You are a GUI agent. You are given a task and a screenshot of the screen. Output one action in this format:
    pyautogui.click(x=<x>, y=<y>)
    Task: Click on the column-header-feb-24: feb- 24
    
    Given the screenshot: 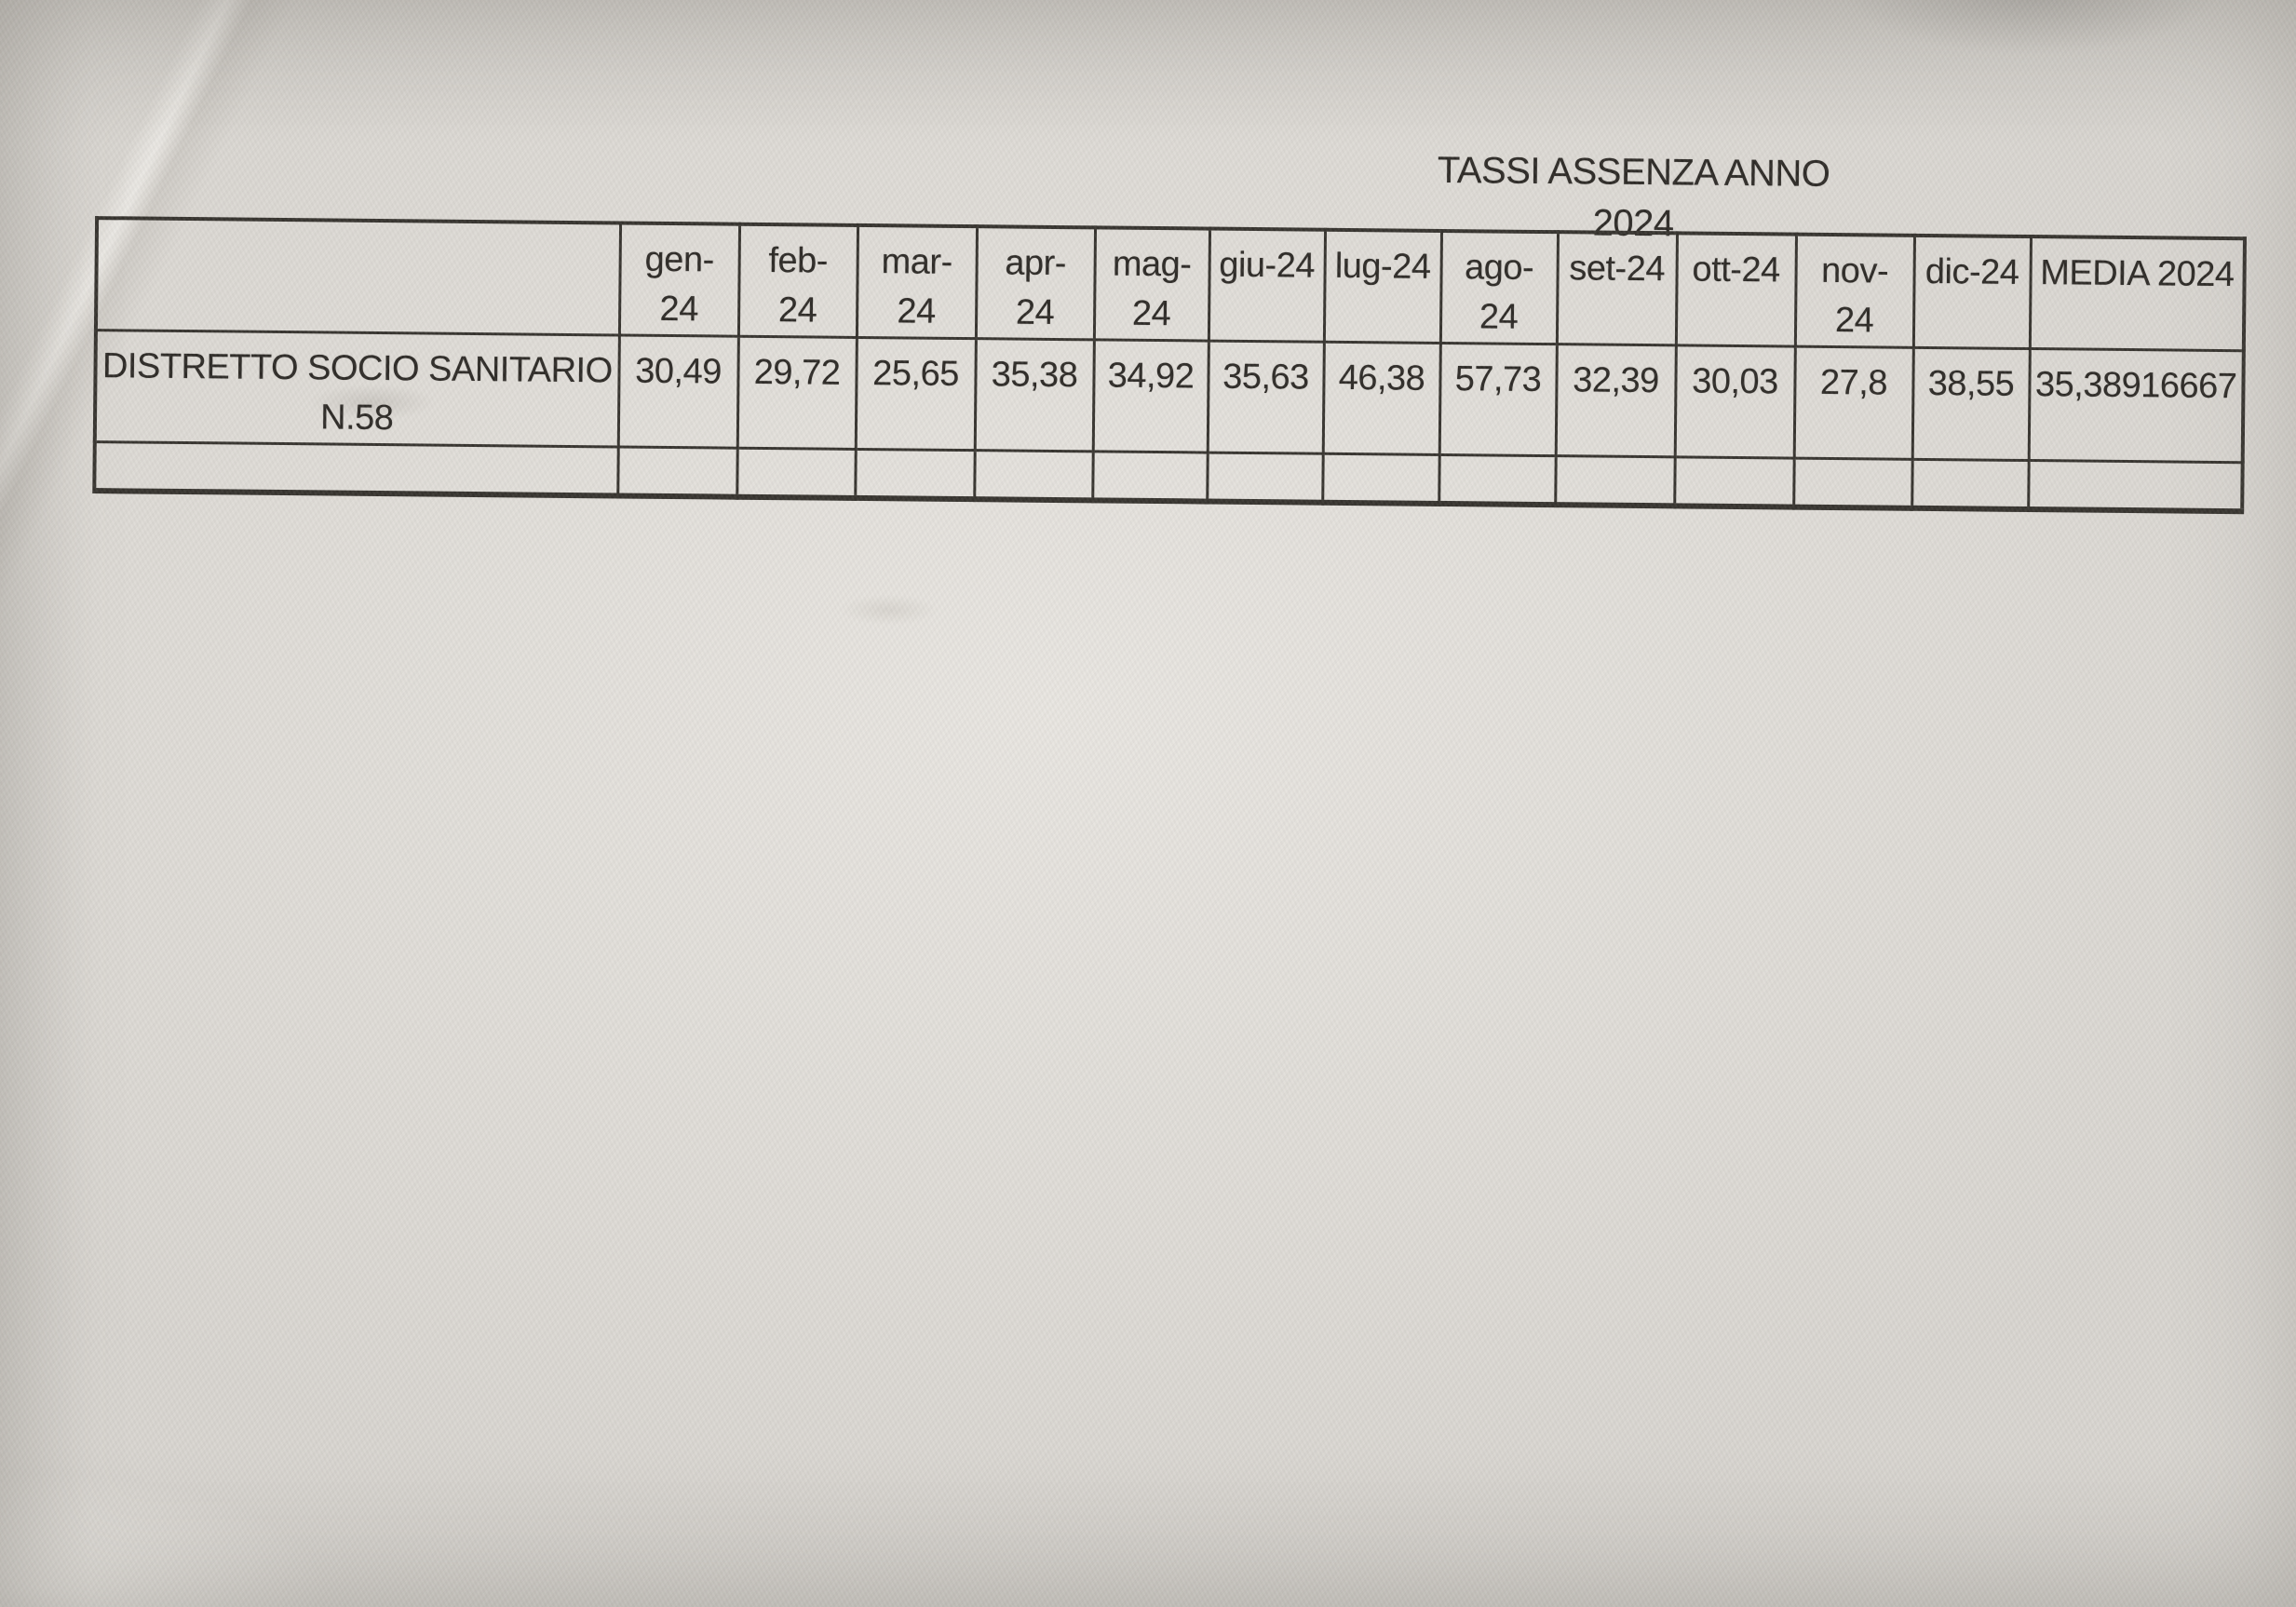 What is the action you would take?
    pyautogui.click(x=798, y=280)
    